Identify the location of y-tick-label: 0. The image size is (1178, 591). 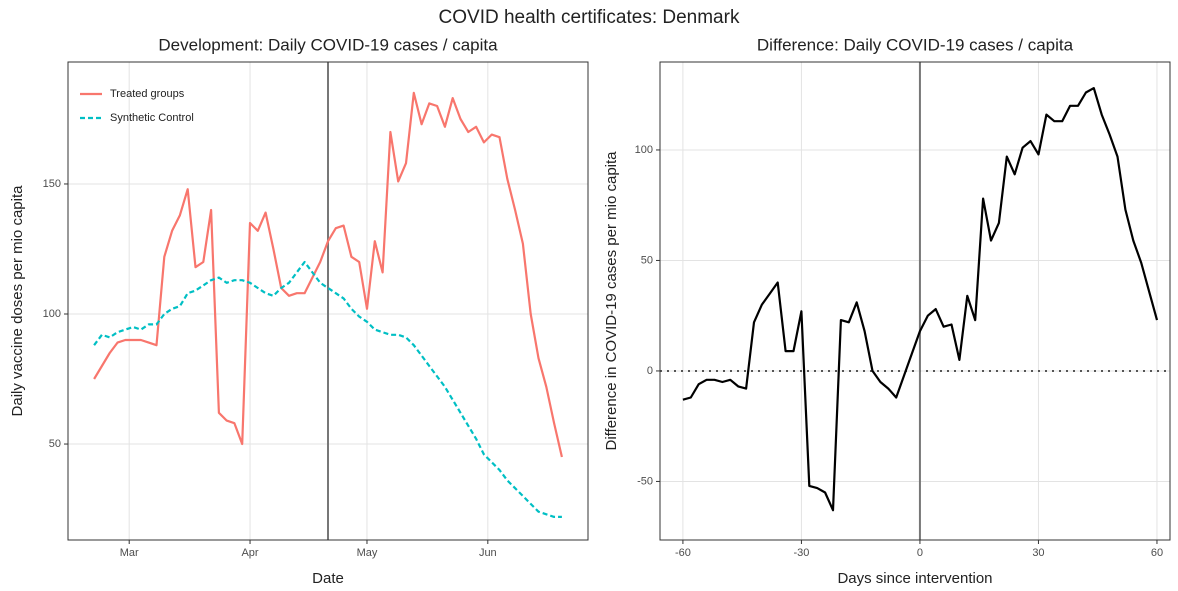
(650, 371).